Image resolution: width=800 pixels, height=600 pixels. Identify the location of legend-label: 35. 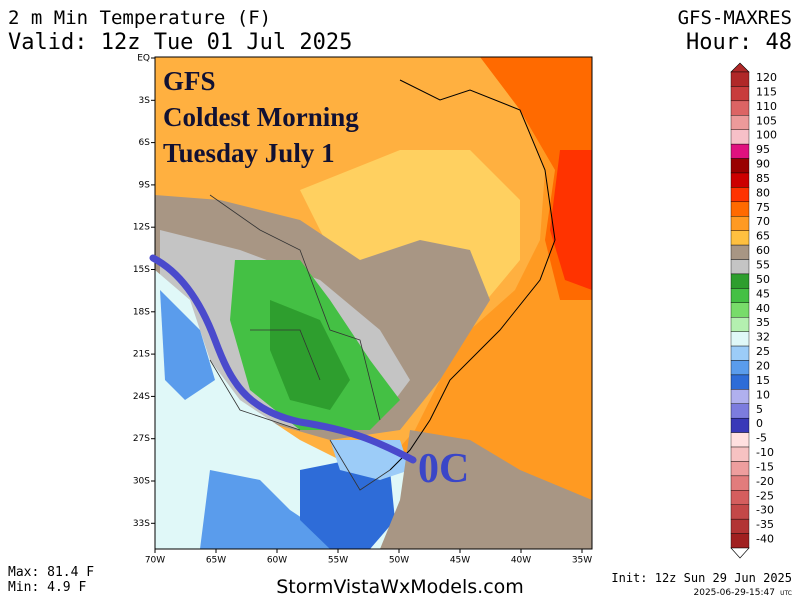
(763, 322).